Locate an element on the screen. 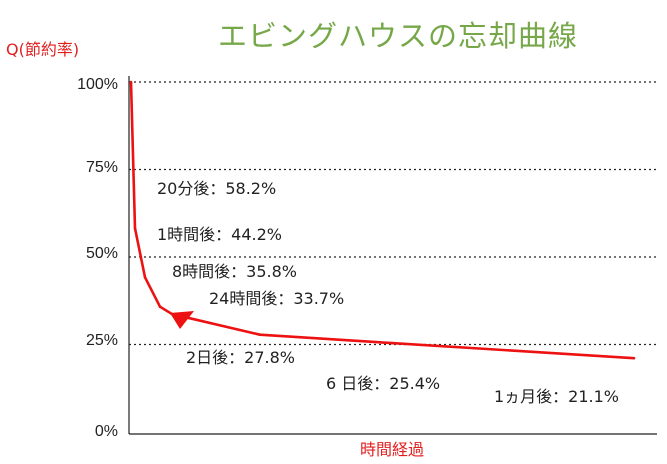 The height and width of the screenshot is (464, 667). y-tick-label: 25% is located at coordinates (102, 340).